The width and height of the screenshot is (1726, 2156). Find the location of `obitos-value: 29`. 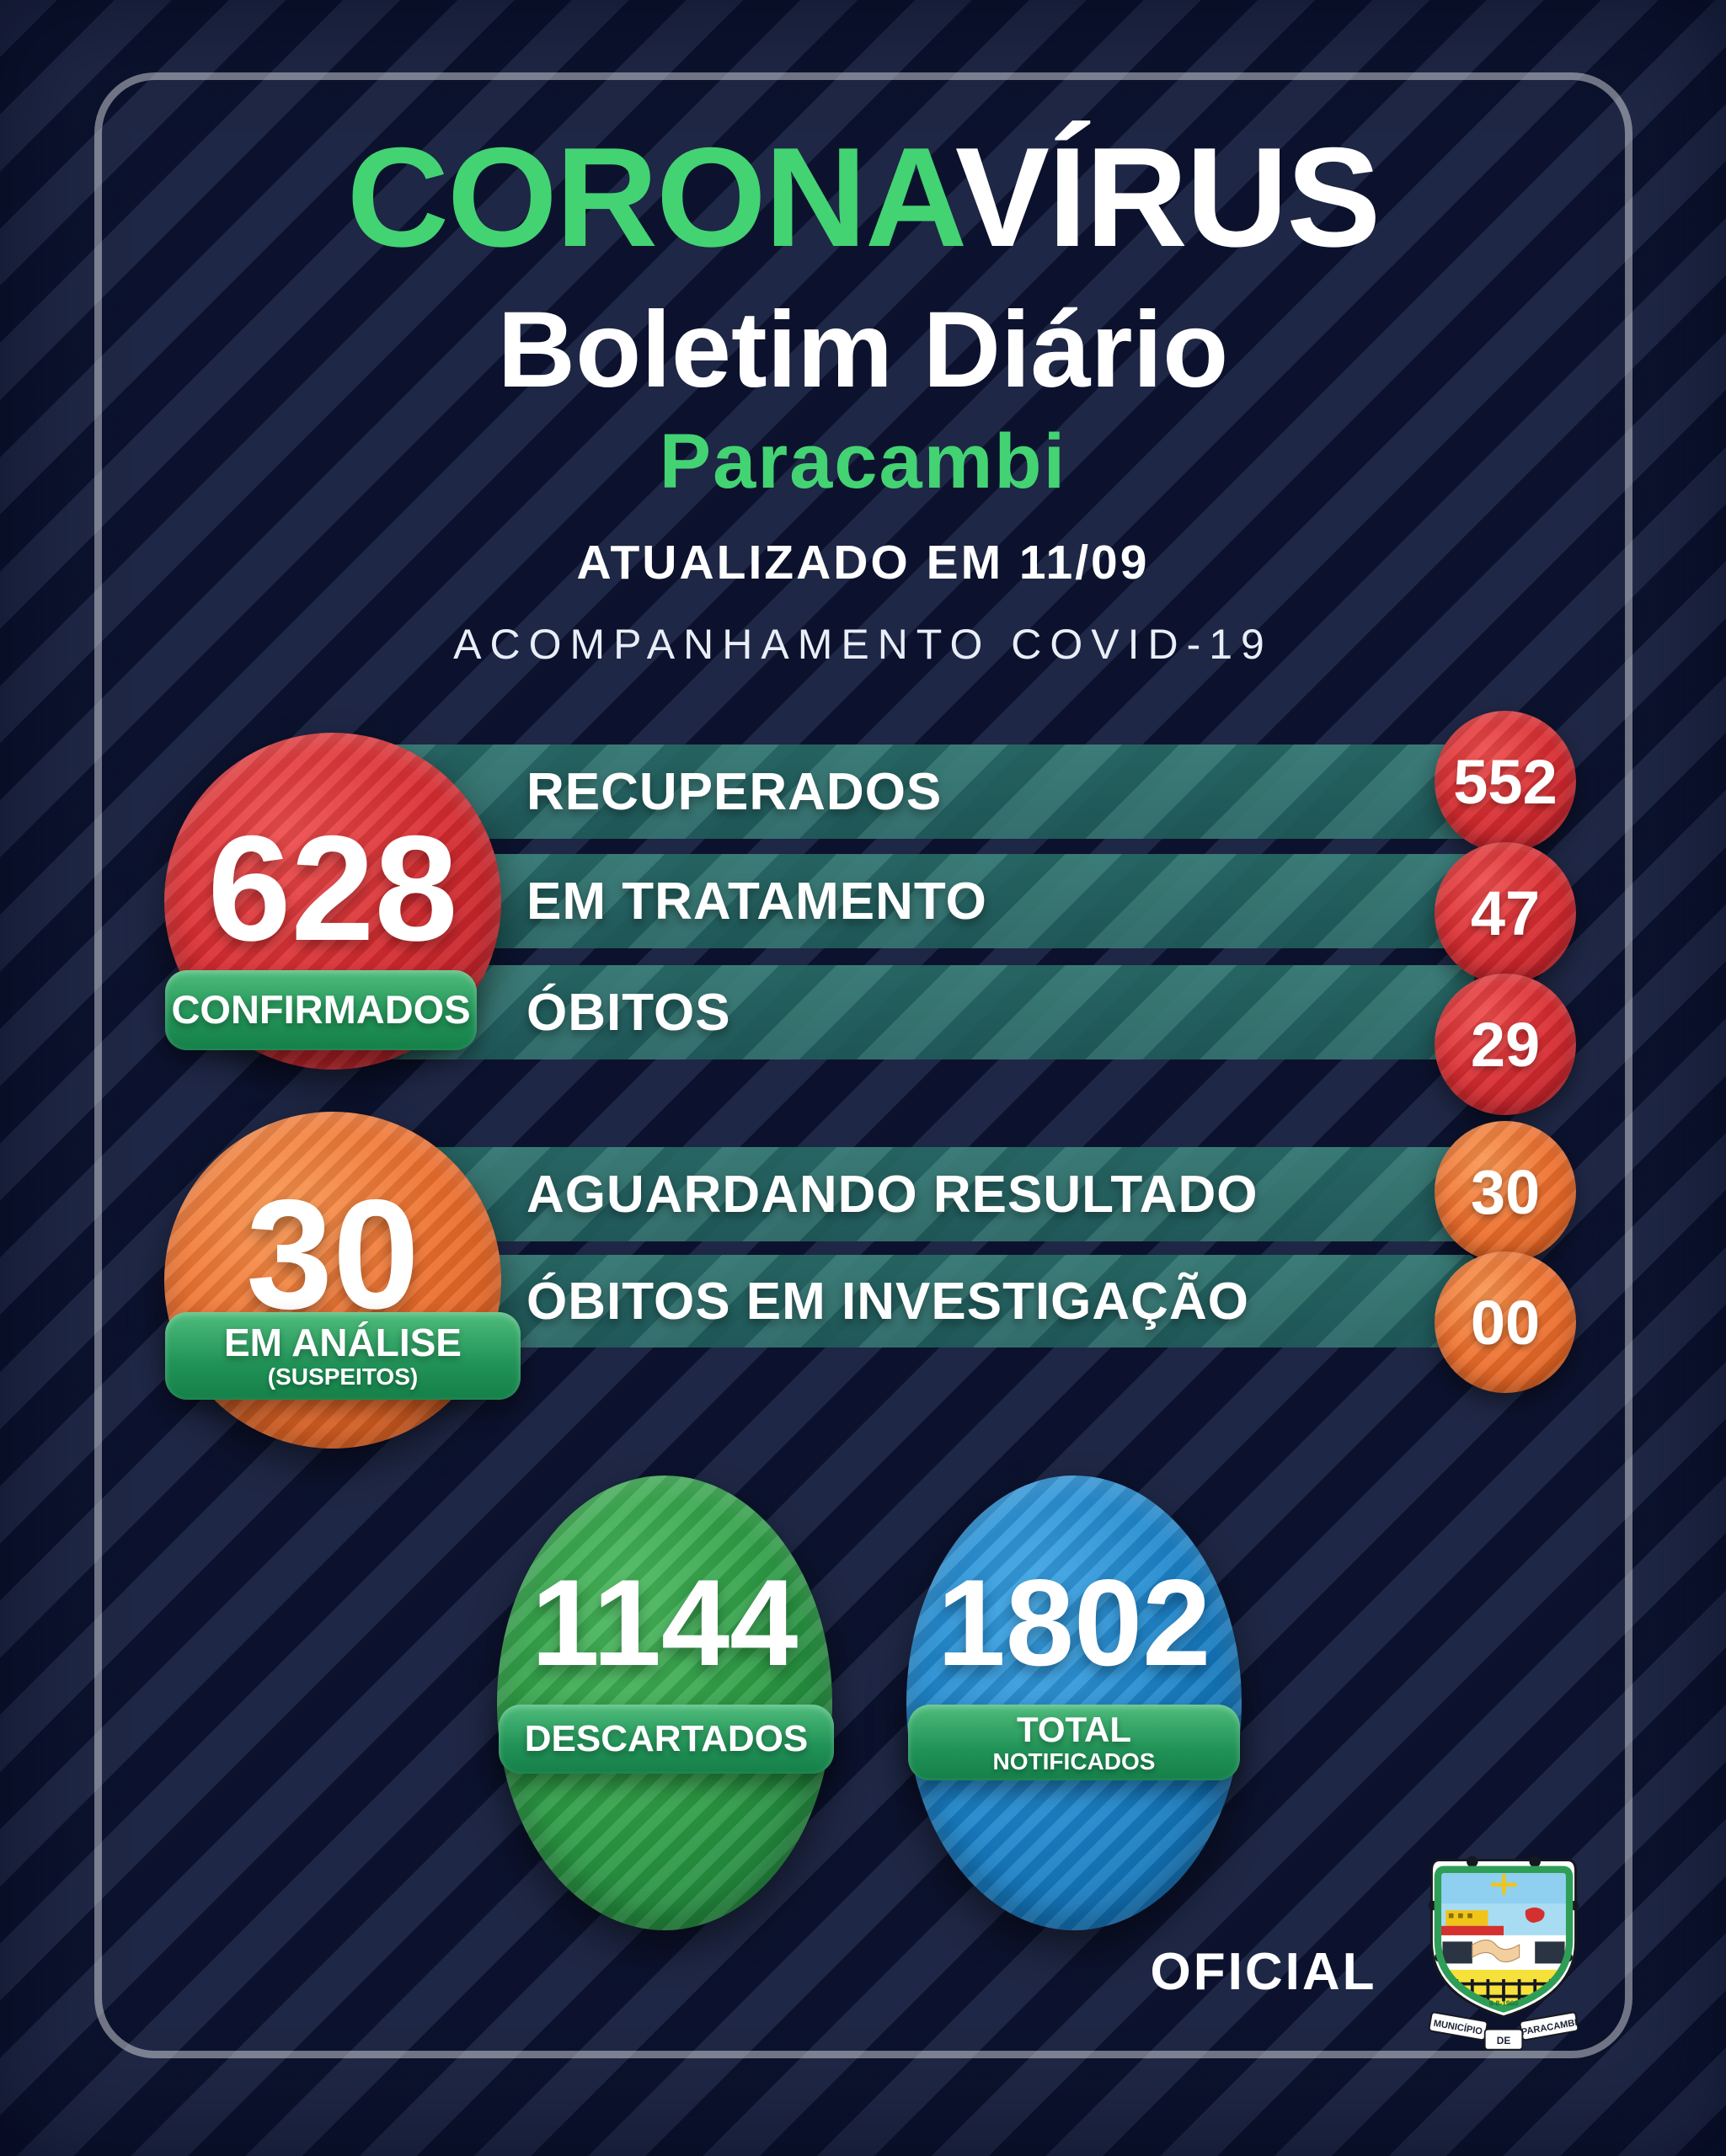

obitos-value: 29 is located at coordinates (1505, 1044).